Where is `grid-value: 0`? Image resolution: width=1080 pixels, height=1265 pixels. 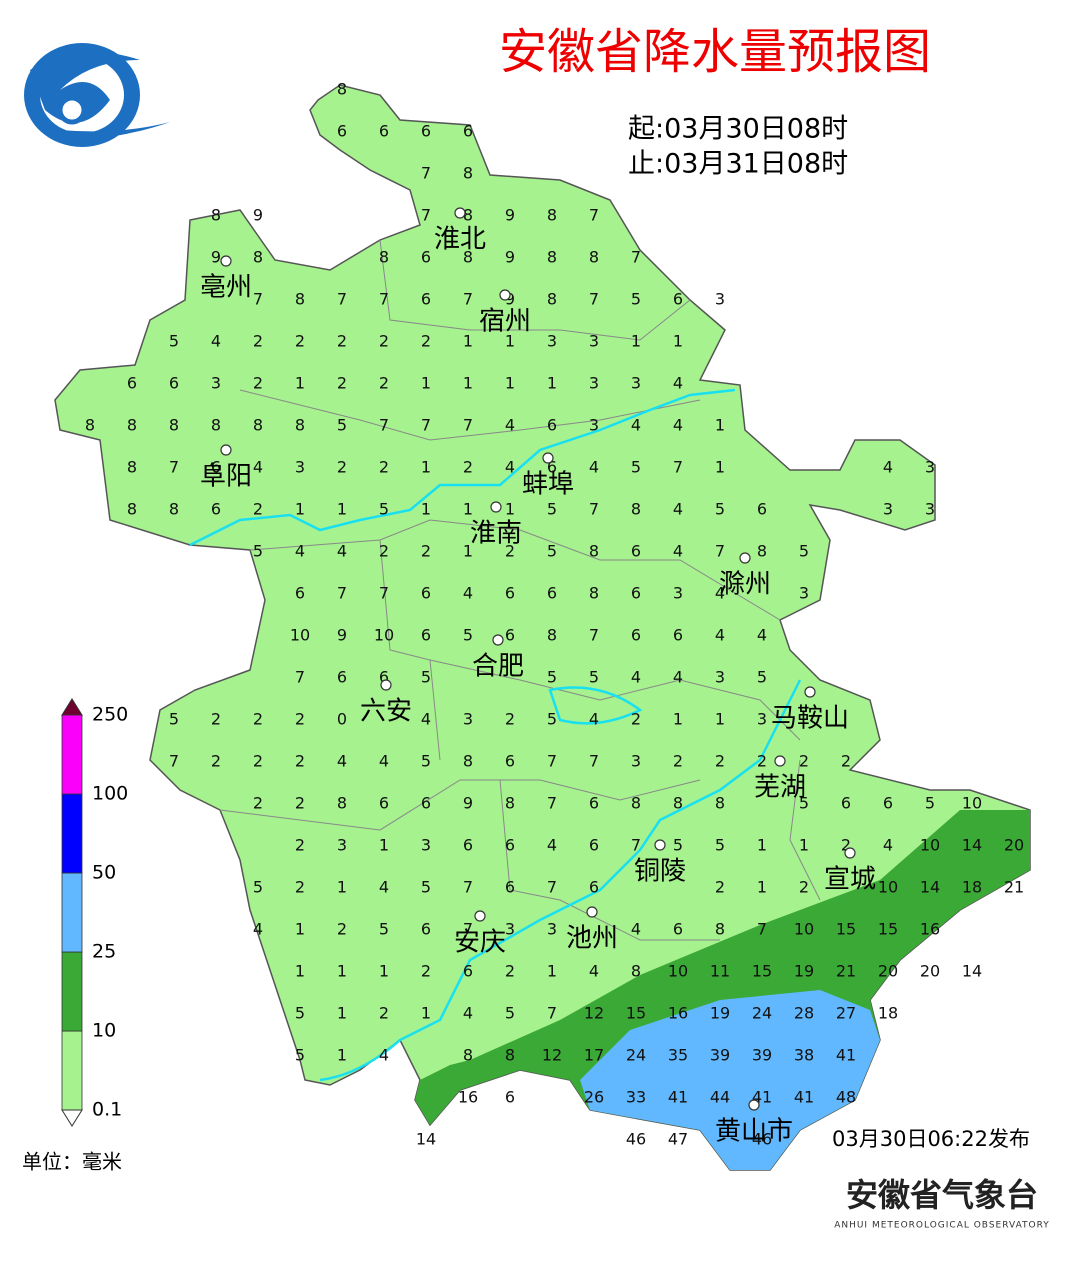
grid-value: 0 is located at coordinates (342, 719).